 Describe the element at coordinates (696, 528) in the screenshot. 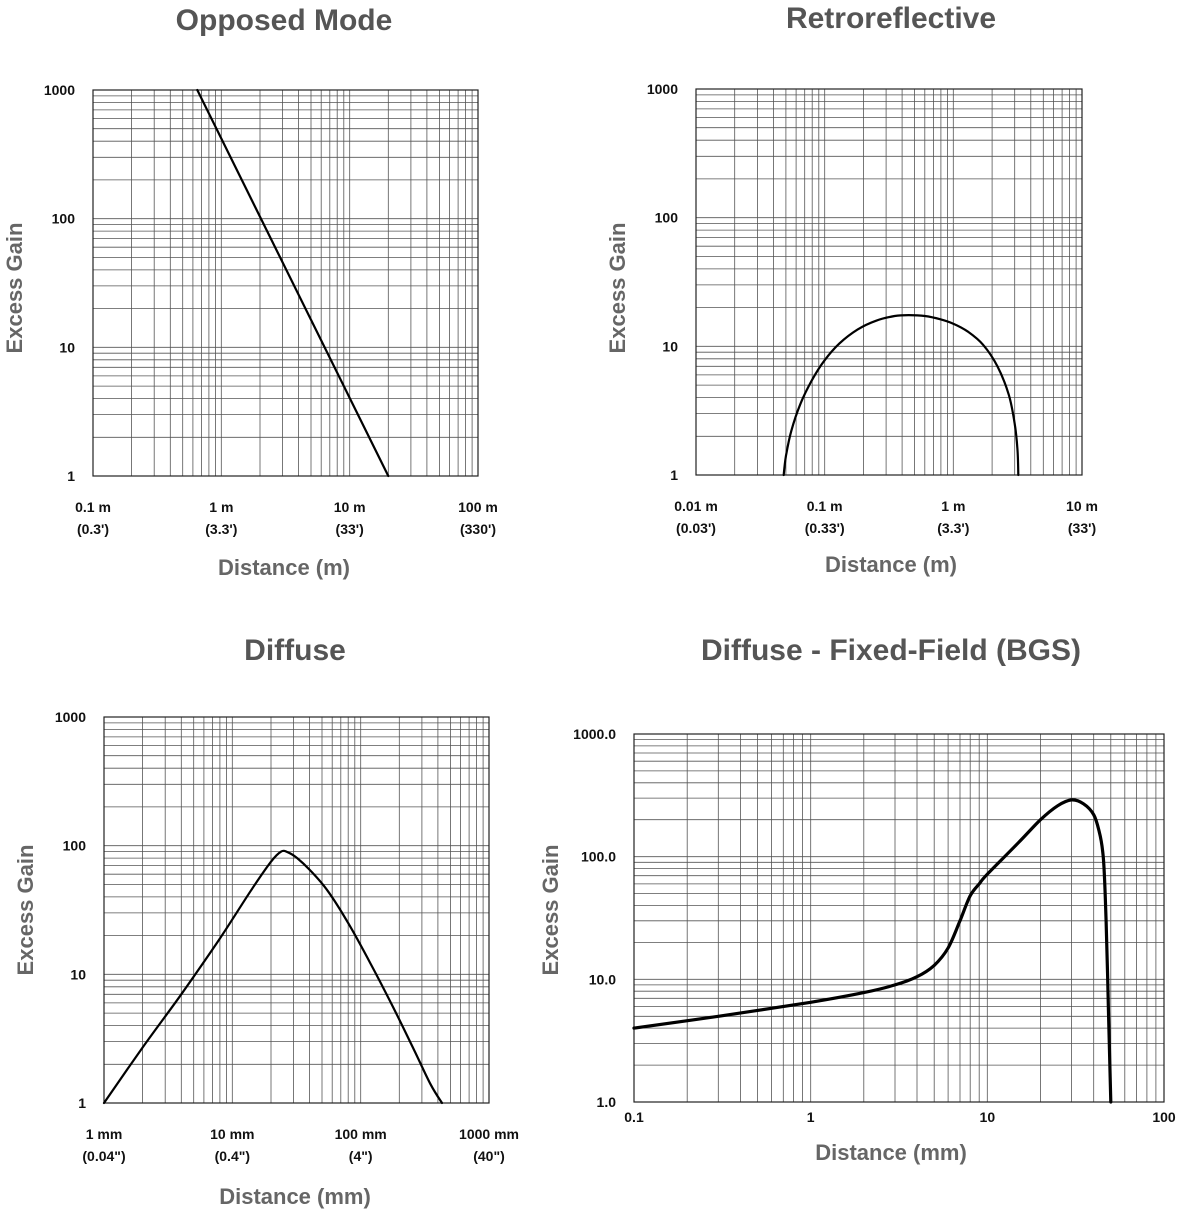

I see `x-tick-sublabel: (0.03')` at that location.